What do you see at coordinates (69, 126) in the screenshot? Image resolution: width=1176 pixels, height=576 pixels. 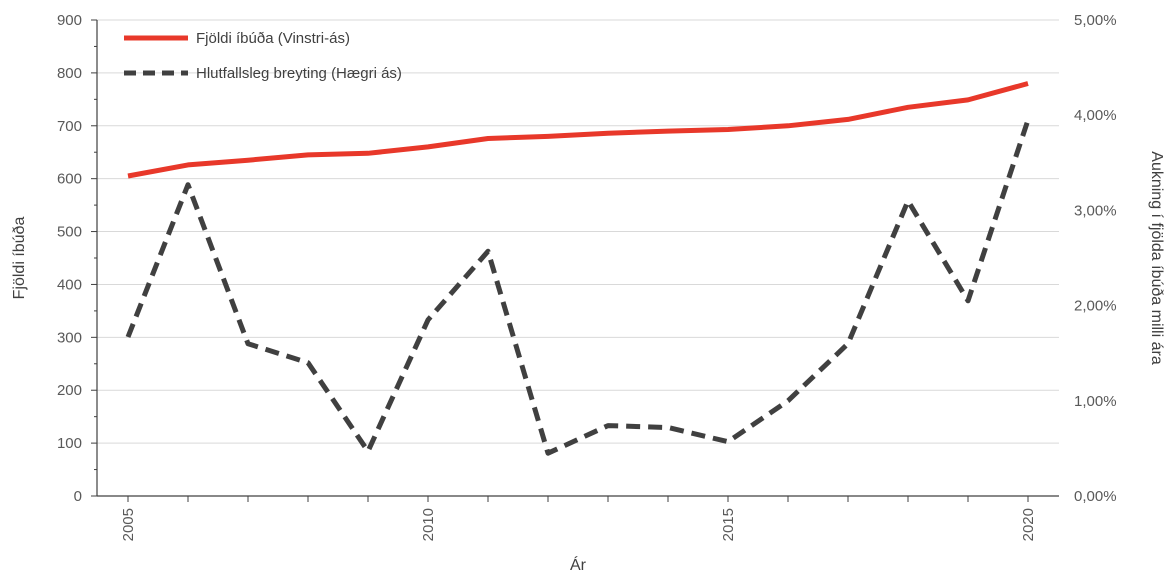 I see `y-tick-label-left: 700` at bounding box center [69, 126].